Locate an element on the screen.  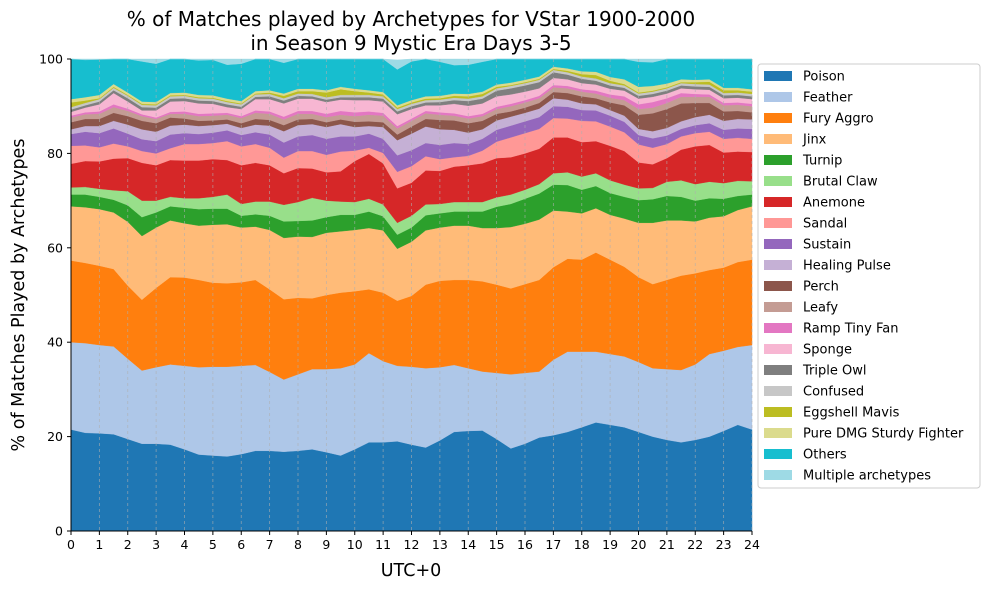
legend-swatch-pure-dmg-sturdy-fighter is located at coordinates (778, 433).